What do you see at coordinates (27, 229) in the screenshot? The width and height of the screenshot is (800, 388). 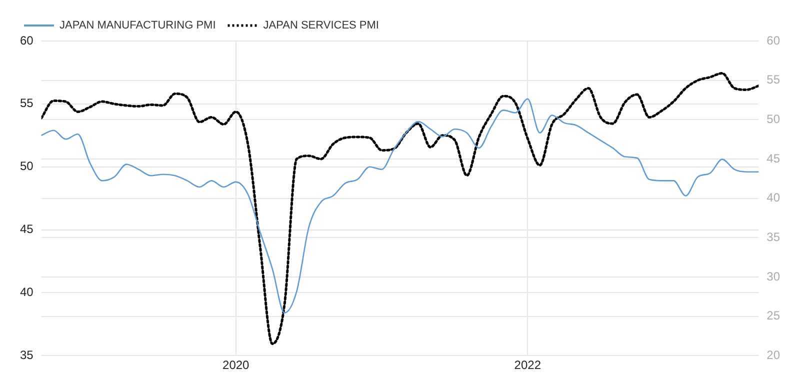 I see `y-tick-label: 45` at bounding box center [27, 229].